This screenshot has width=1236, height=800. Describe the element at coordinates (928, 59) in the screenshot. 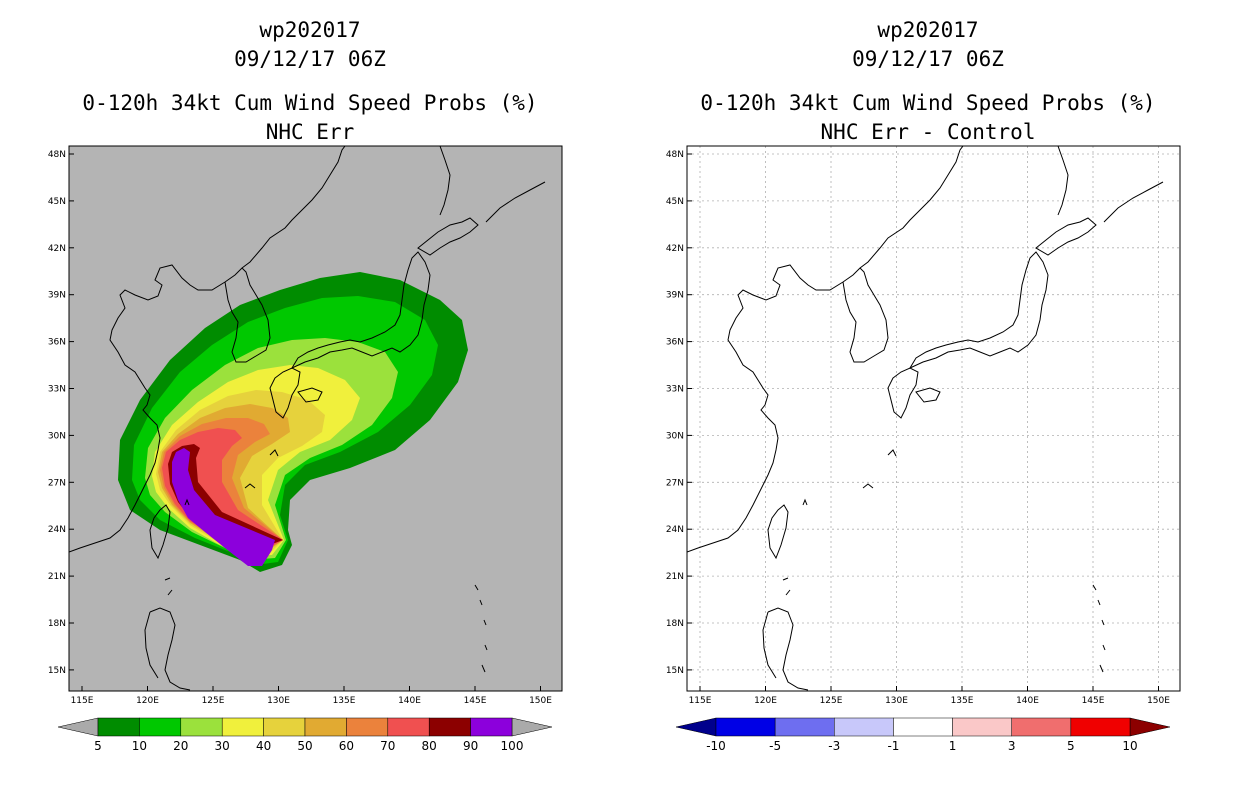

I see `right-datetime: 09/12/17 06Z` at that location.